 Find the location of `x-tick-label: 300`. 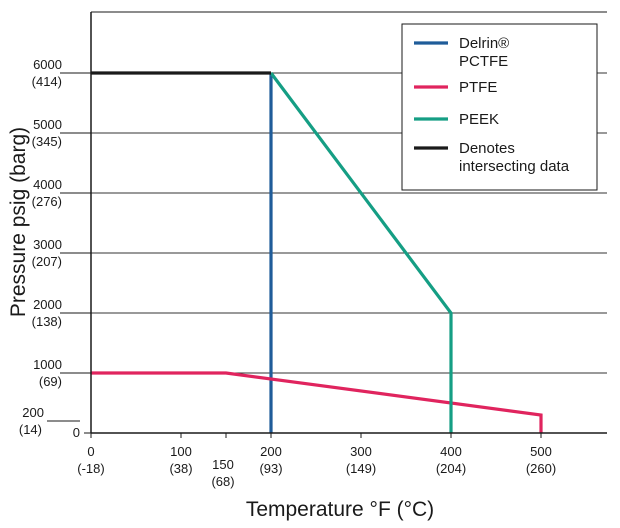

x-tick-label: 300 is located at coordinates (361, 451).